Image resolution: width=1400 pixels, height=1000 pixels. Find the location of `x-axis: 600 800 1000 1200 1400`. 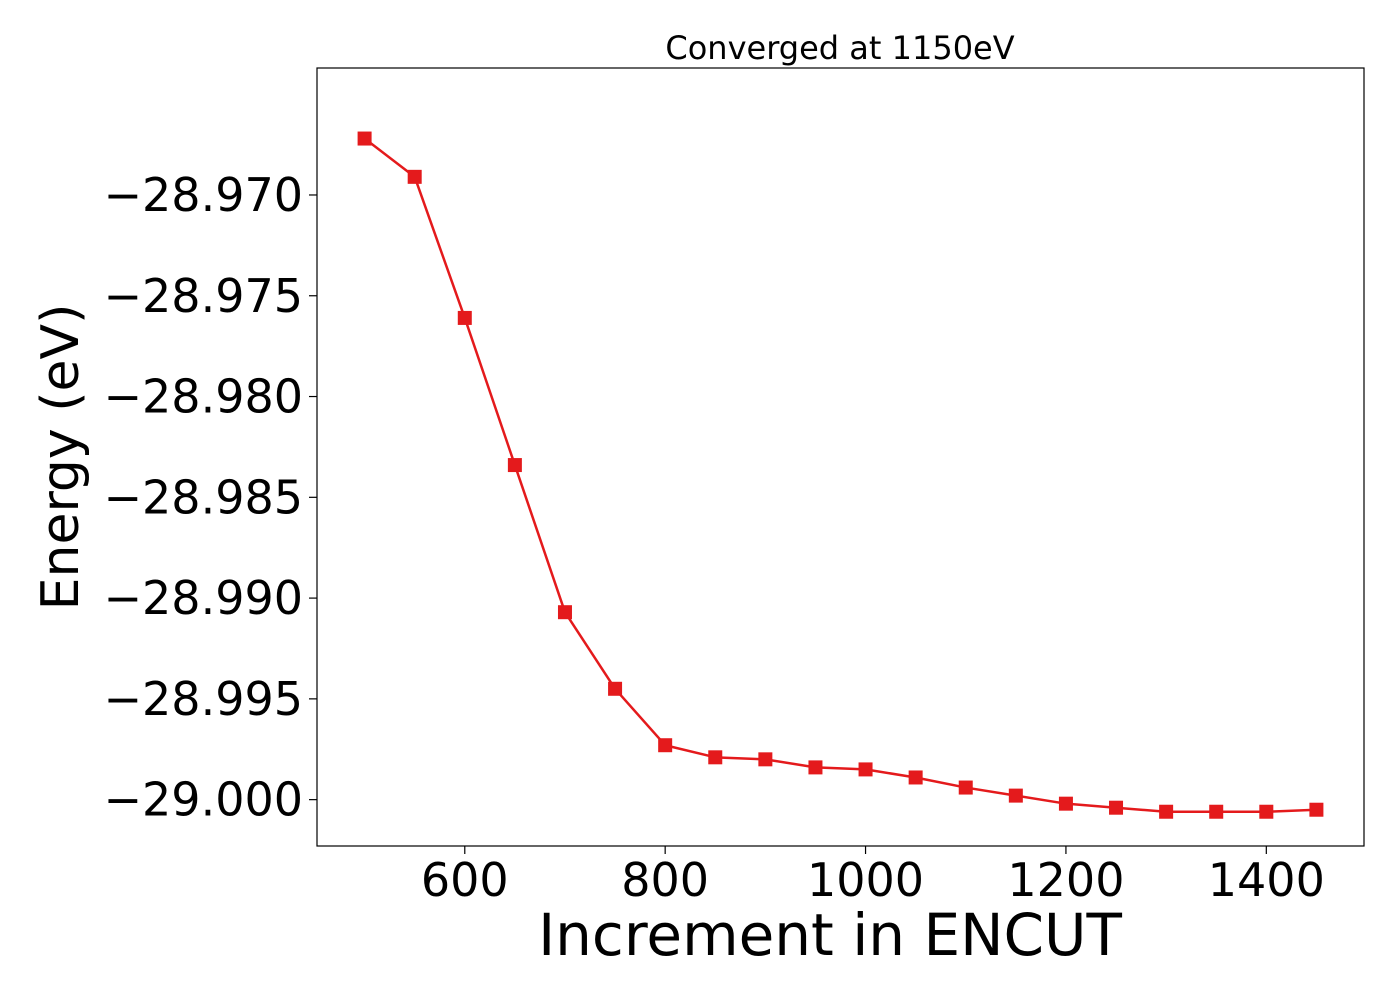

x-axis: 600 800 1000 1200 1400 is located at coordinates (873, 876).